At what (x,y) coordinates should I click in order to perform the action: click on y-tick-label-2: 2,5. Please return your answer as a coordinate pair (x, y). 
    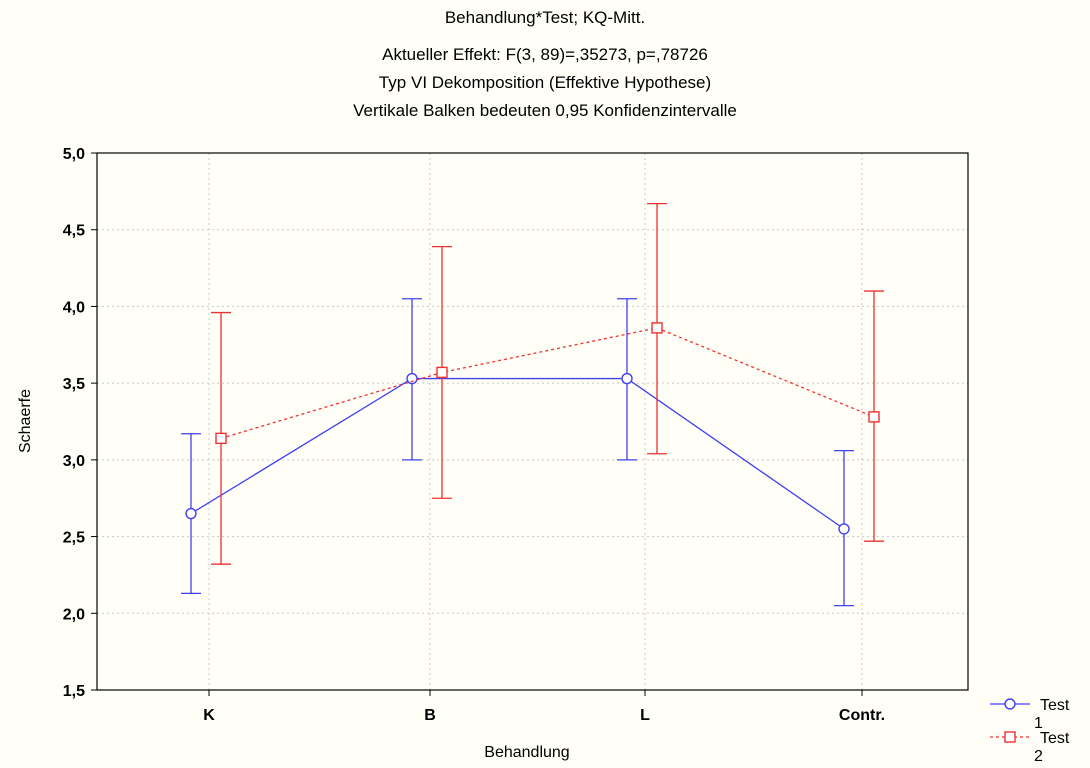
    Looking at the image, I should click on (74, 538).